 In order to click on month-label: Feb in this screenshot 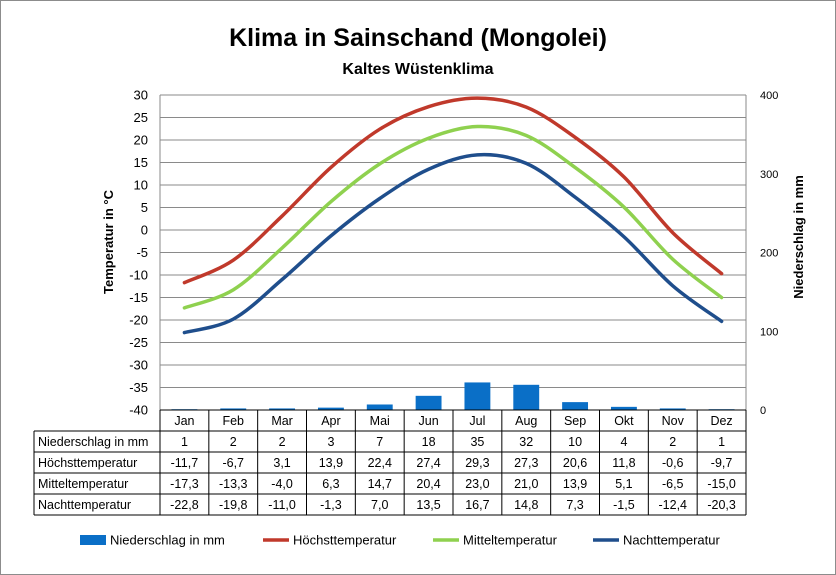, I will do `click(233, 421)`.